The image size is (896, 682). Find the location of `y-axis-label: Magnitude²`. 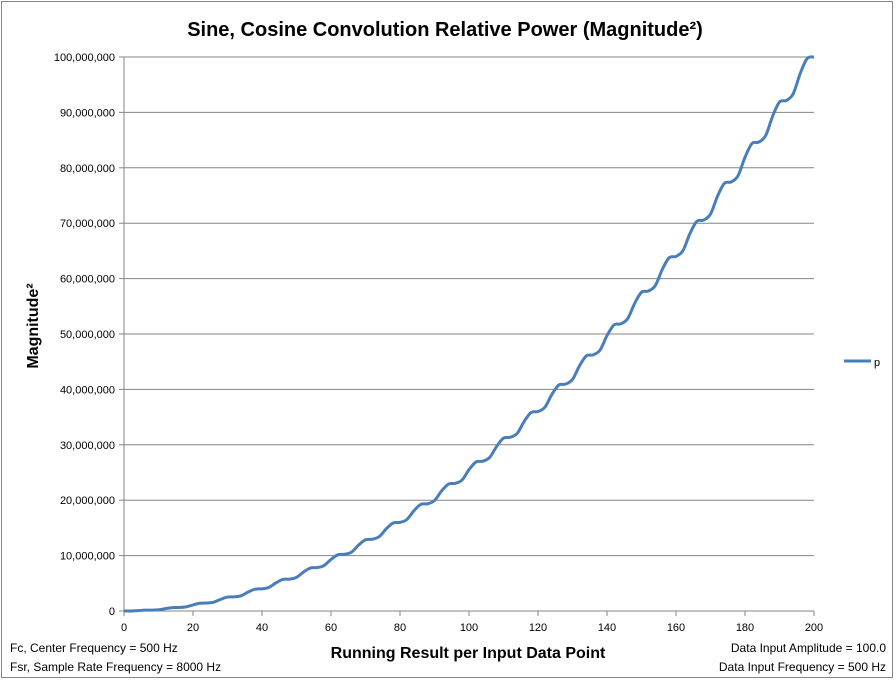

y-axis-label: Magnitude² is located at coordinates (33, 325).